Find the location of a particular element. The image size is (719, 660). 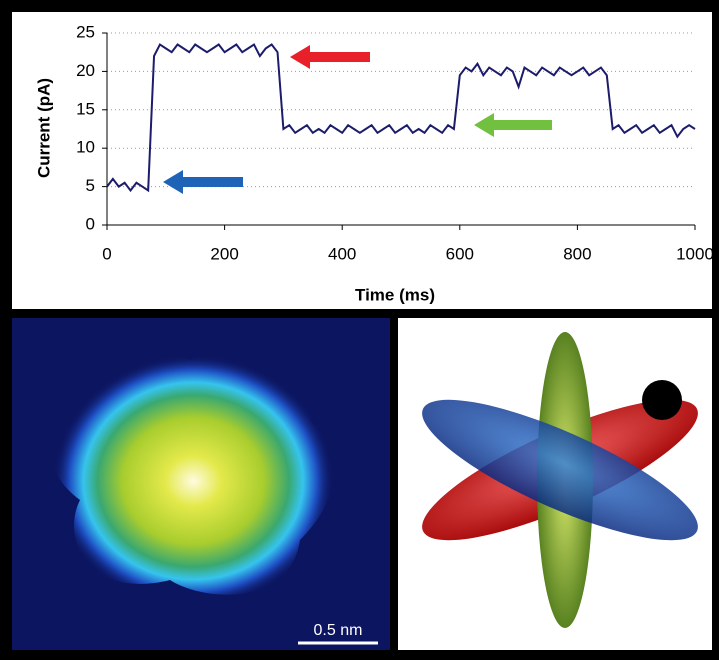

y-tick-label: 0 is located at coordinates (90, 223).